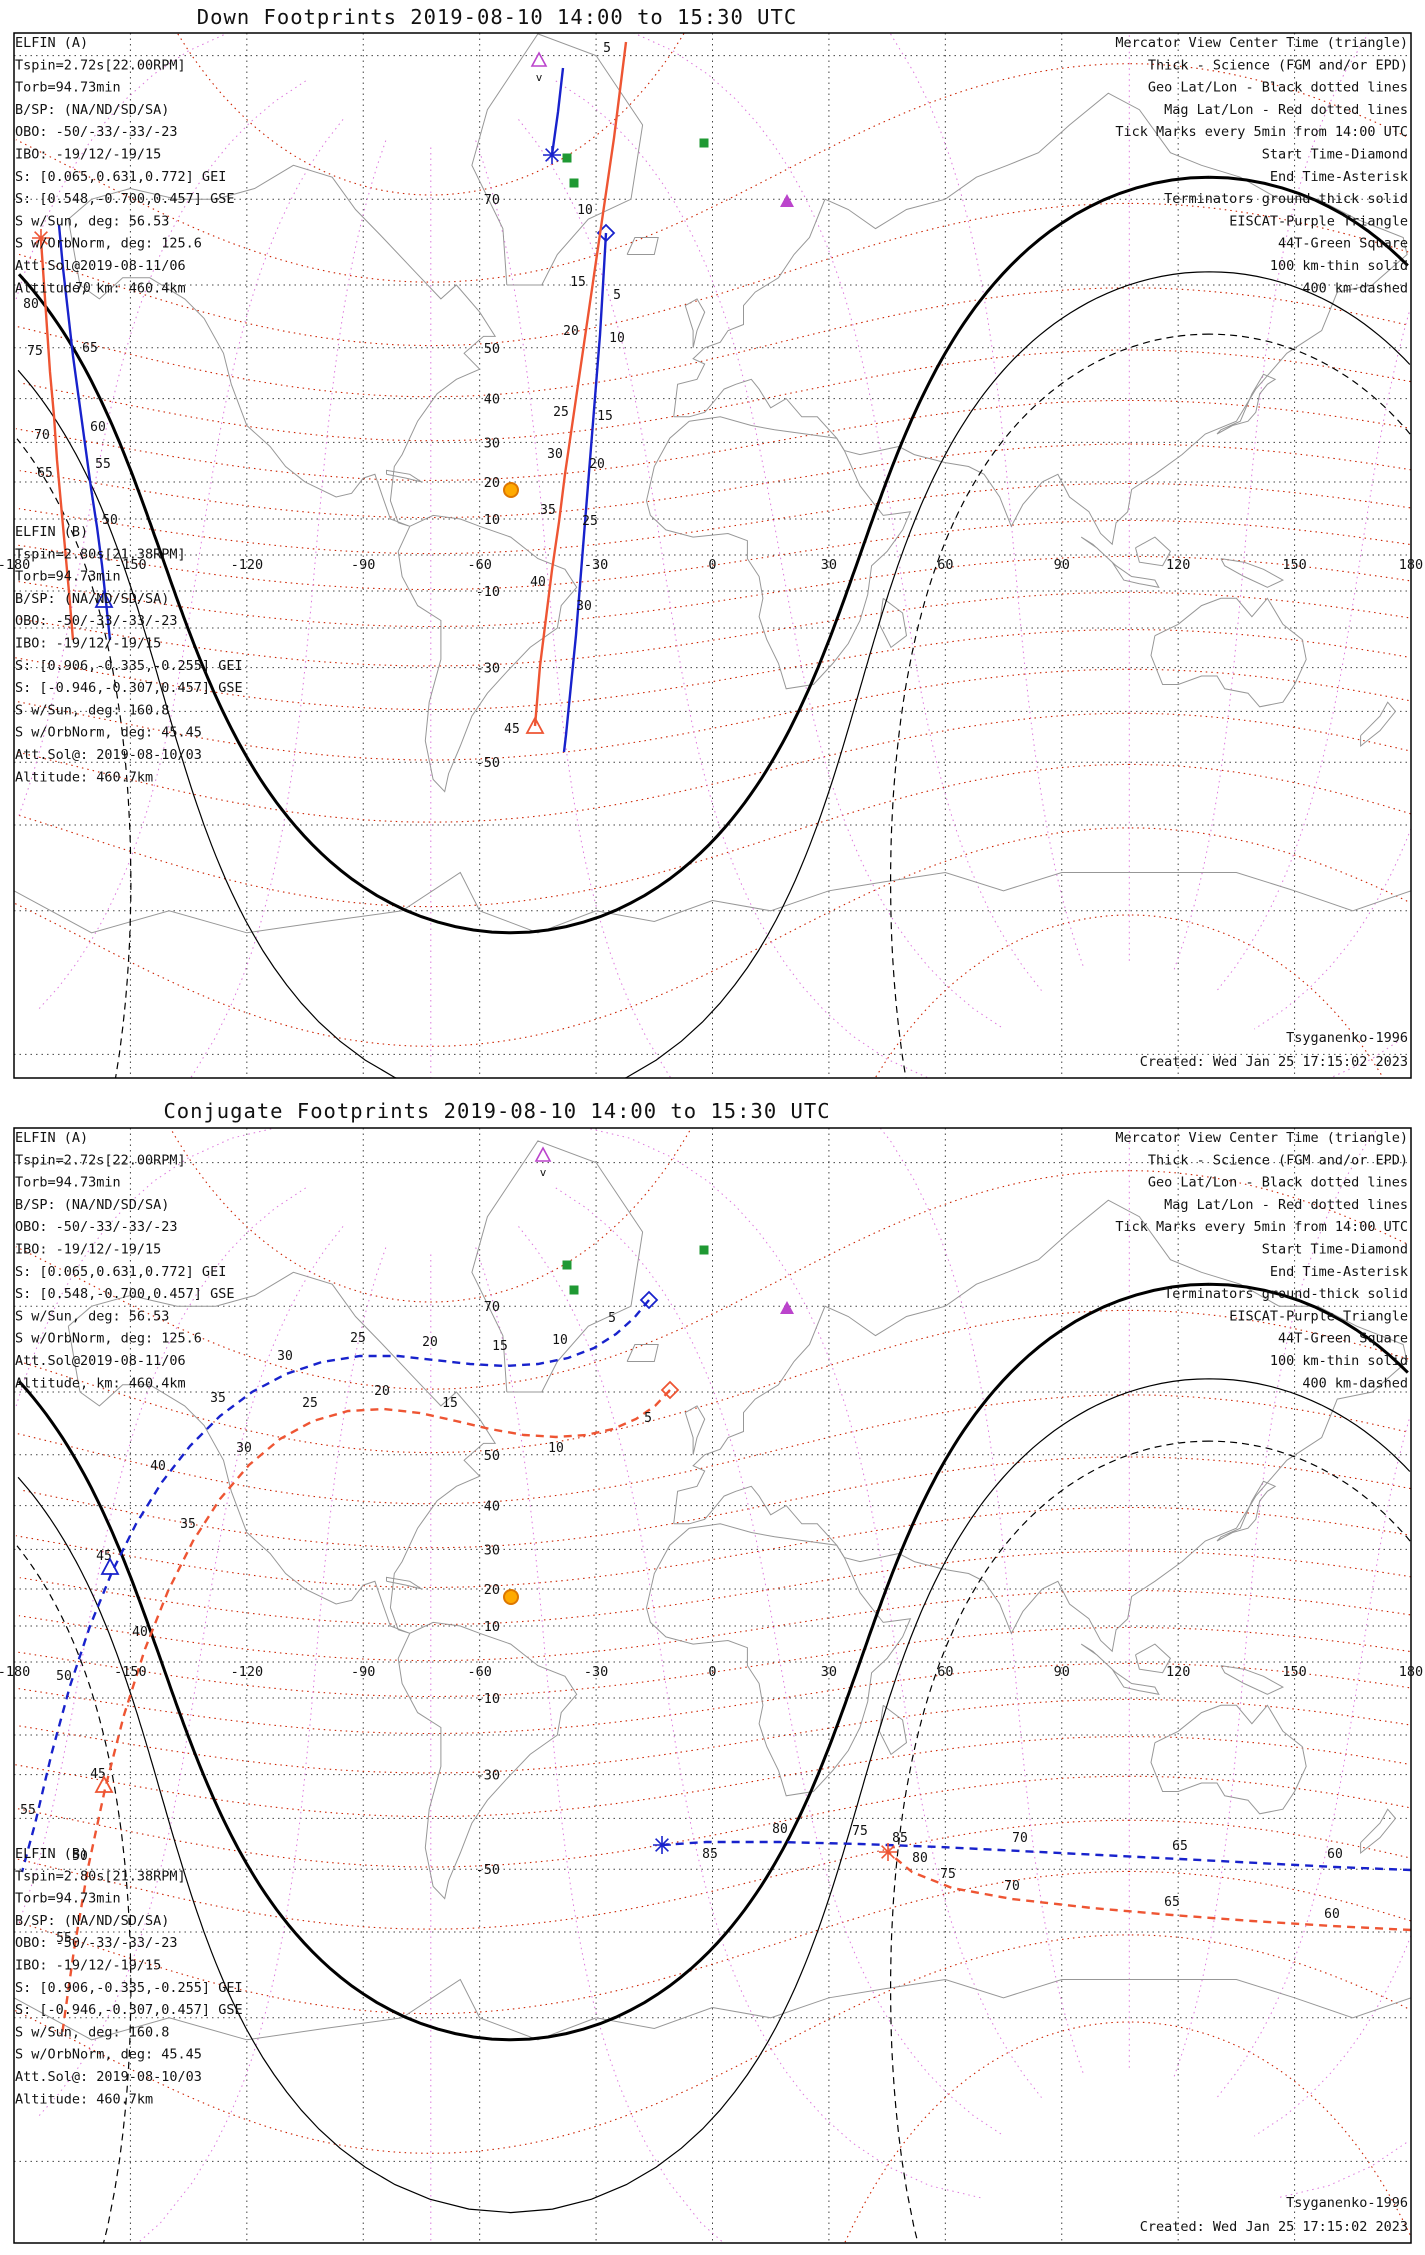  I want to click on legend-line: Tick Marks every 5min from 14:00 UTC, so click(1261, 132).